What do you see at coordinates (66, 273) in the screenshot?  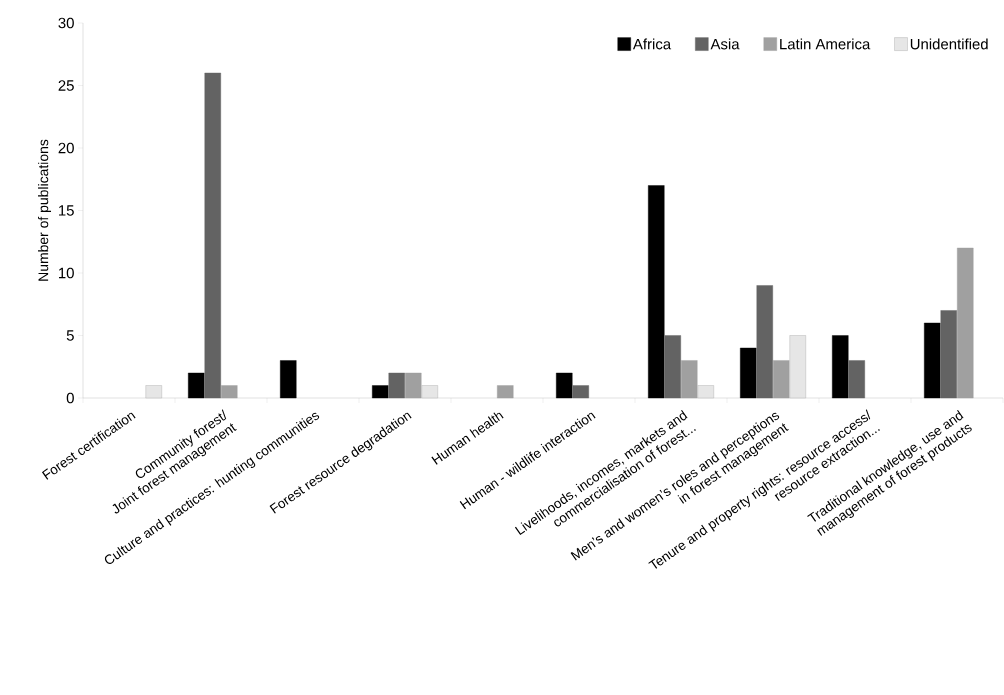 I see `y-tick-label: 10` at bounding box center [66, 273].